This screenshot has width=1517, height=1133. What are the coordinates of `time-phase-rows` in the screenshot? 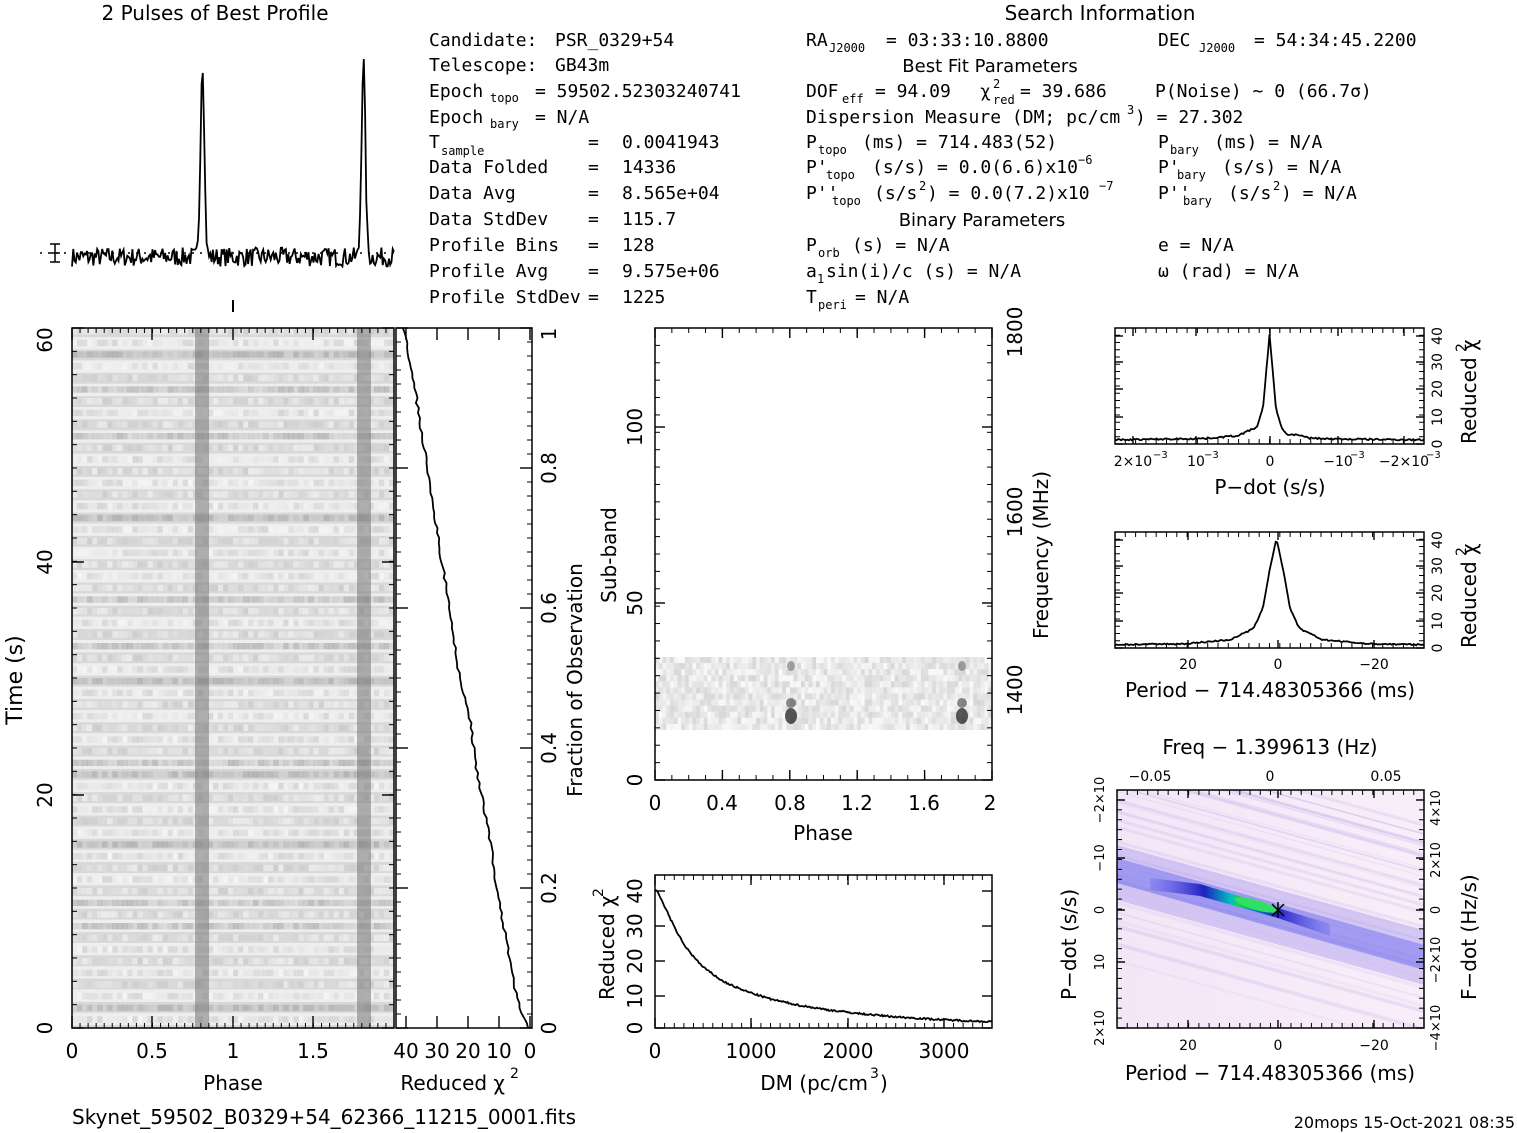 It's located at (233, 675).